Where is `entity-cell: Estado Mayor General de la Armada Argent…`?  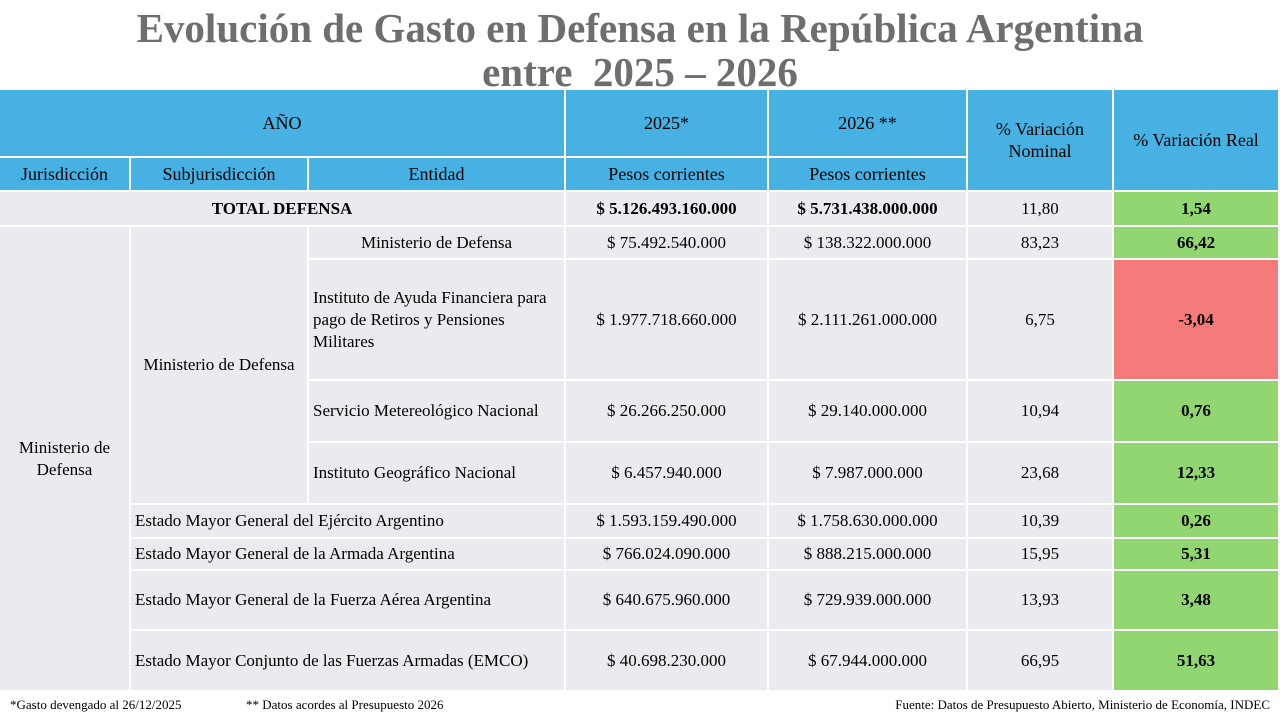 entity-cell: Estado Mayor General de la Armada Argent… is located at coordinates (348, 555).